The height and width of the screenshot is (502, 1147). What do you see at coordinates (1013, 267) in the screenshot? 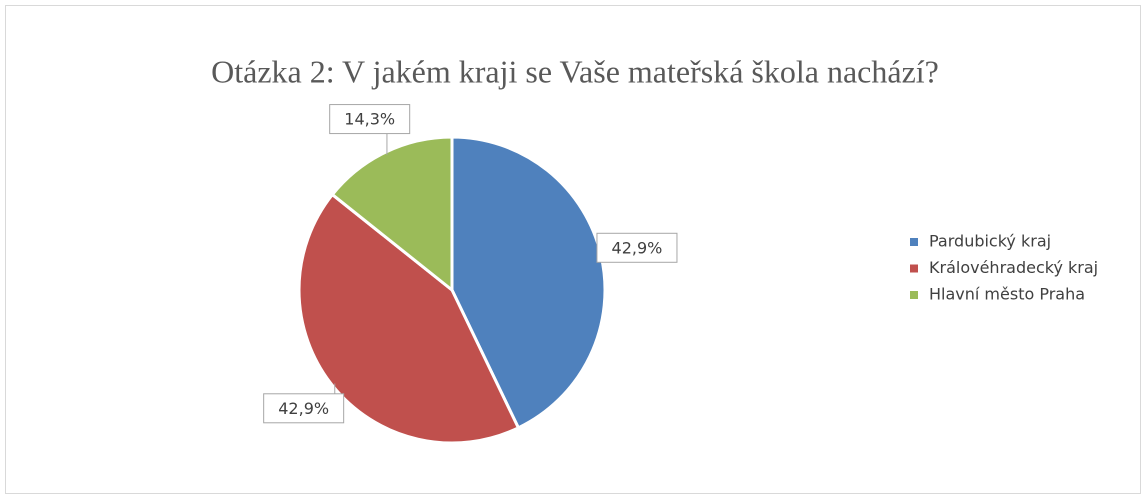
I see `legend-label: Královéhradecký kraj` at bounding box center [1013, 267].